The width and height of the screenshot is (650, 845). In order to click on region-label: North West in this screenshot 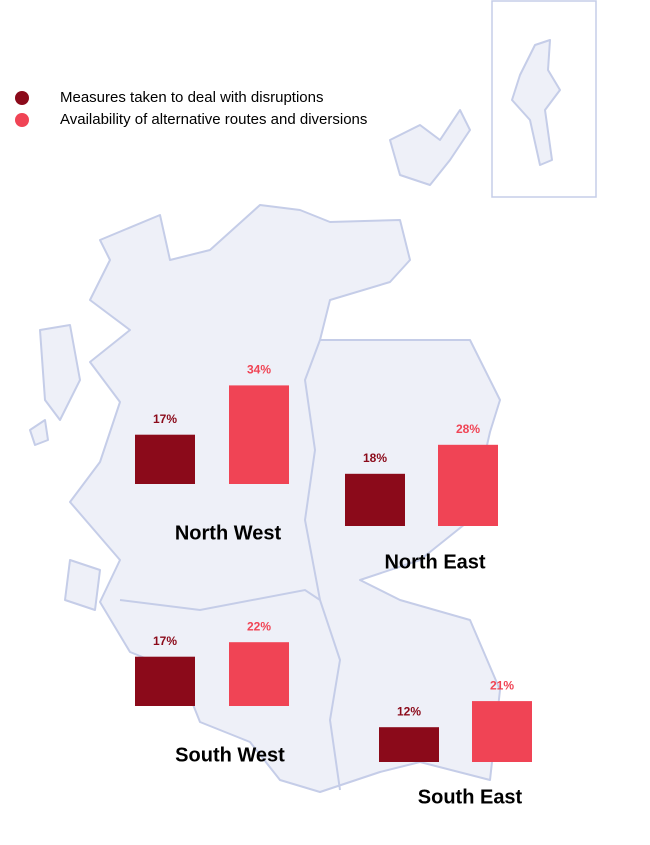, I will do `click(228, 533)`.